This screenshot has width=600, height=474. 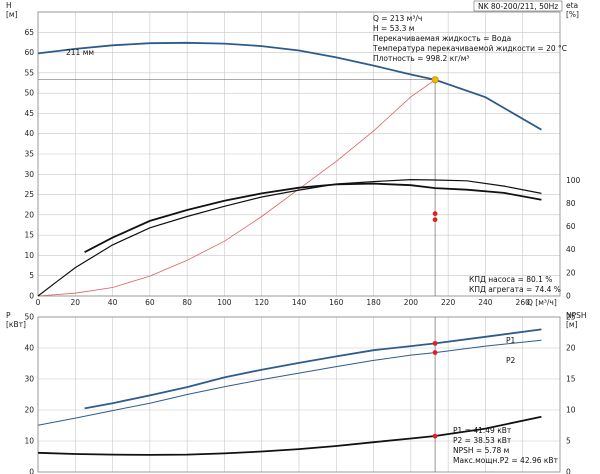 What do you see at coordinates (29, 348) in the screenshot?
I see `bottom-y-tick-label: 40` at bounding box center [29, 348].